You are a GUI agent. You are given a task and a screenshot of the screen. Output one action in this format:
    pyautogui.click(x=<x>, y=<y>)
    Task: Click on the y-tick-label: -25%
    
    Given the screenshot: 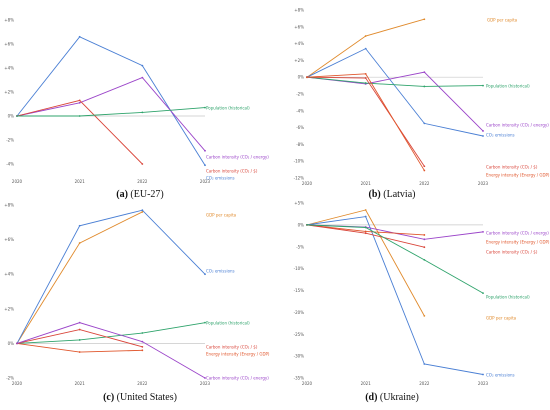 What is the action you would take?
    pyautogui.click(x=299, y=334)
    